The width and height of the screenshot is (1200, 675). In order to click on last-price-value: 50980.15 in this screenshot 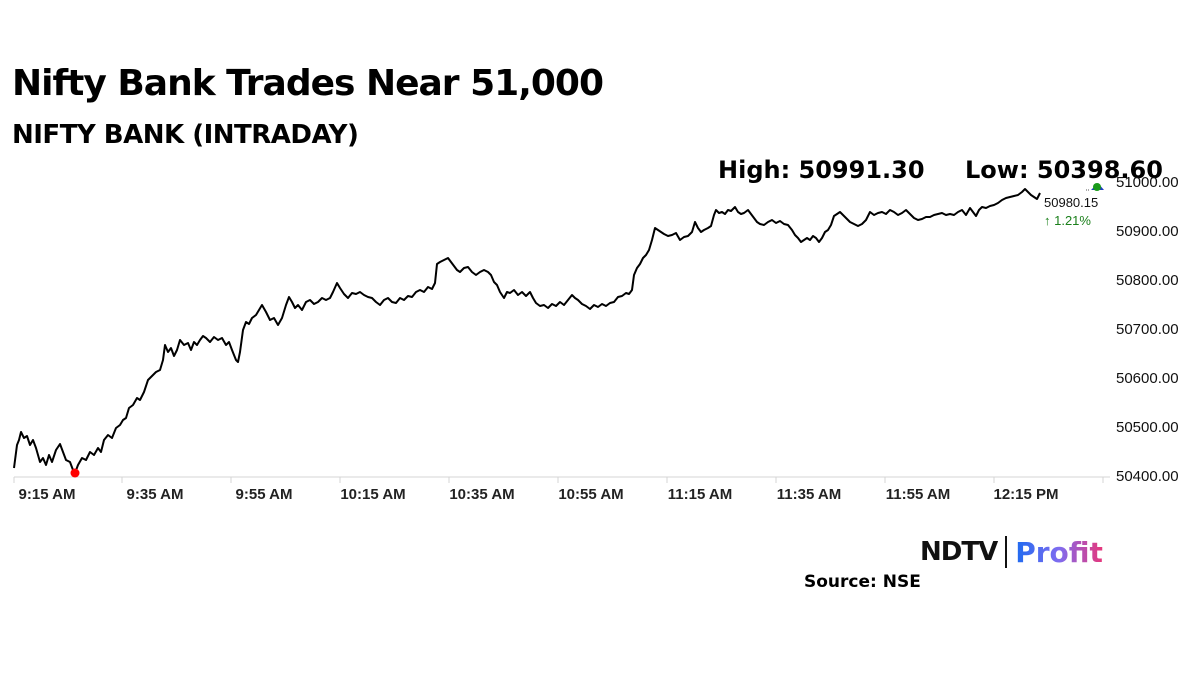, I will do `click(1071, 202)`.